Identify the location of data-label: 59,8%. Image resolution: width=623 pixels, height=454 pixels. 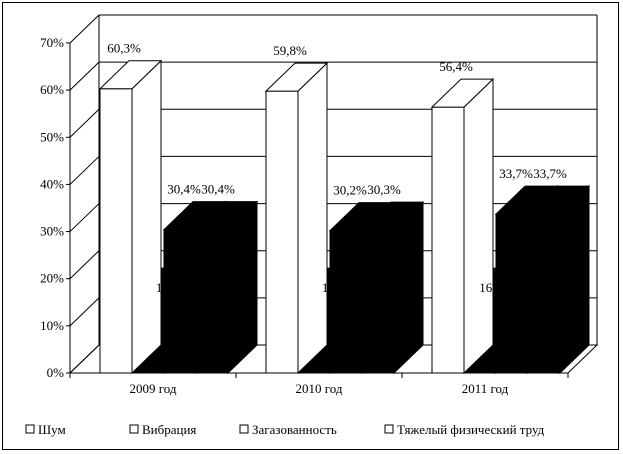
(290, 50).